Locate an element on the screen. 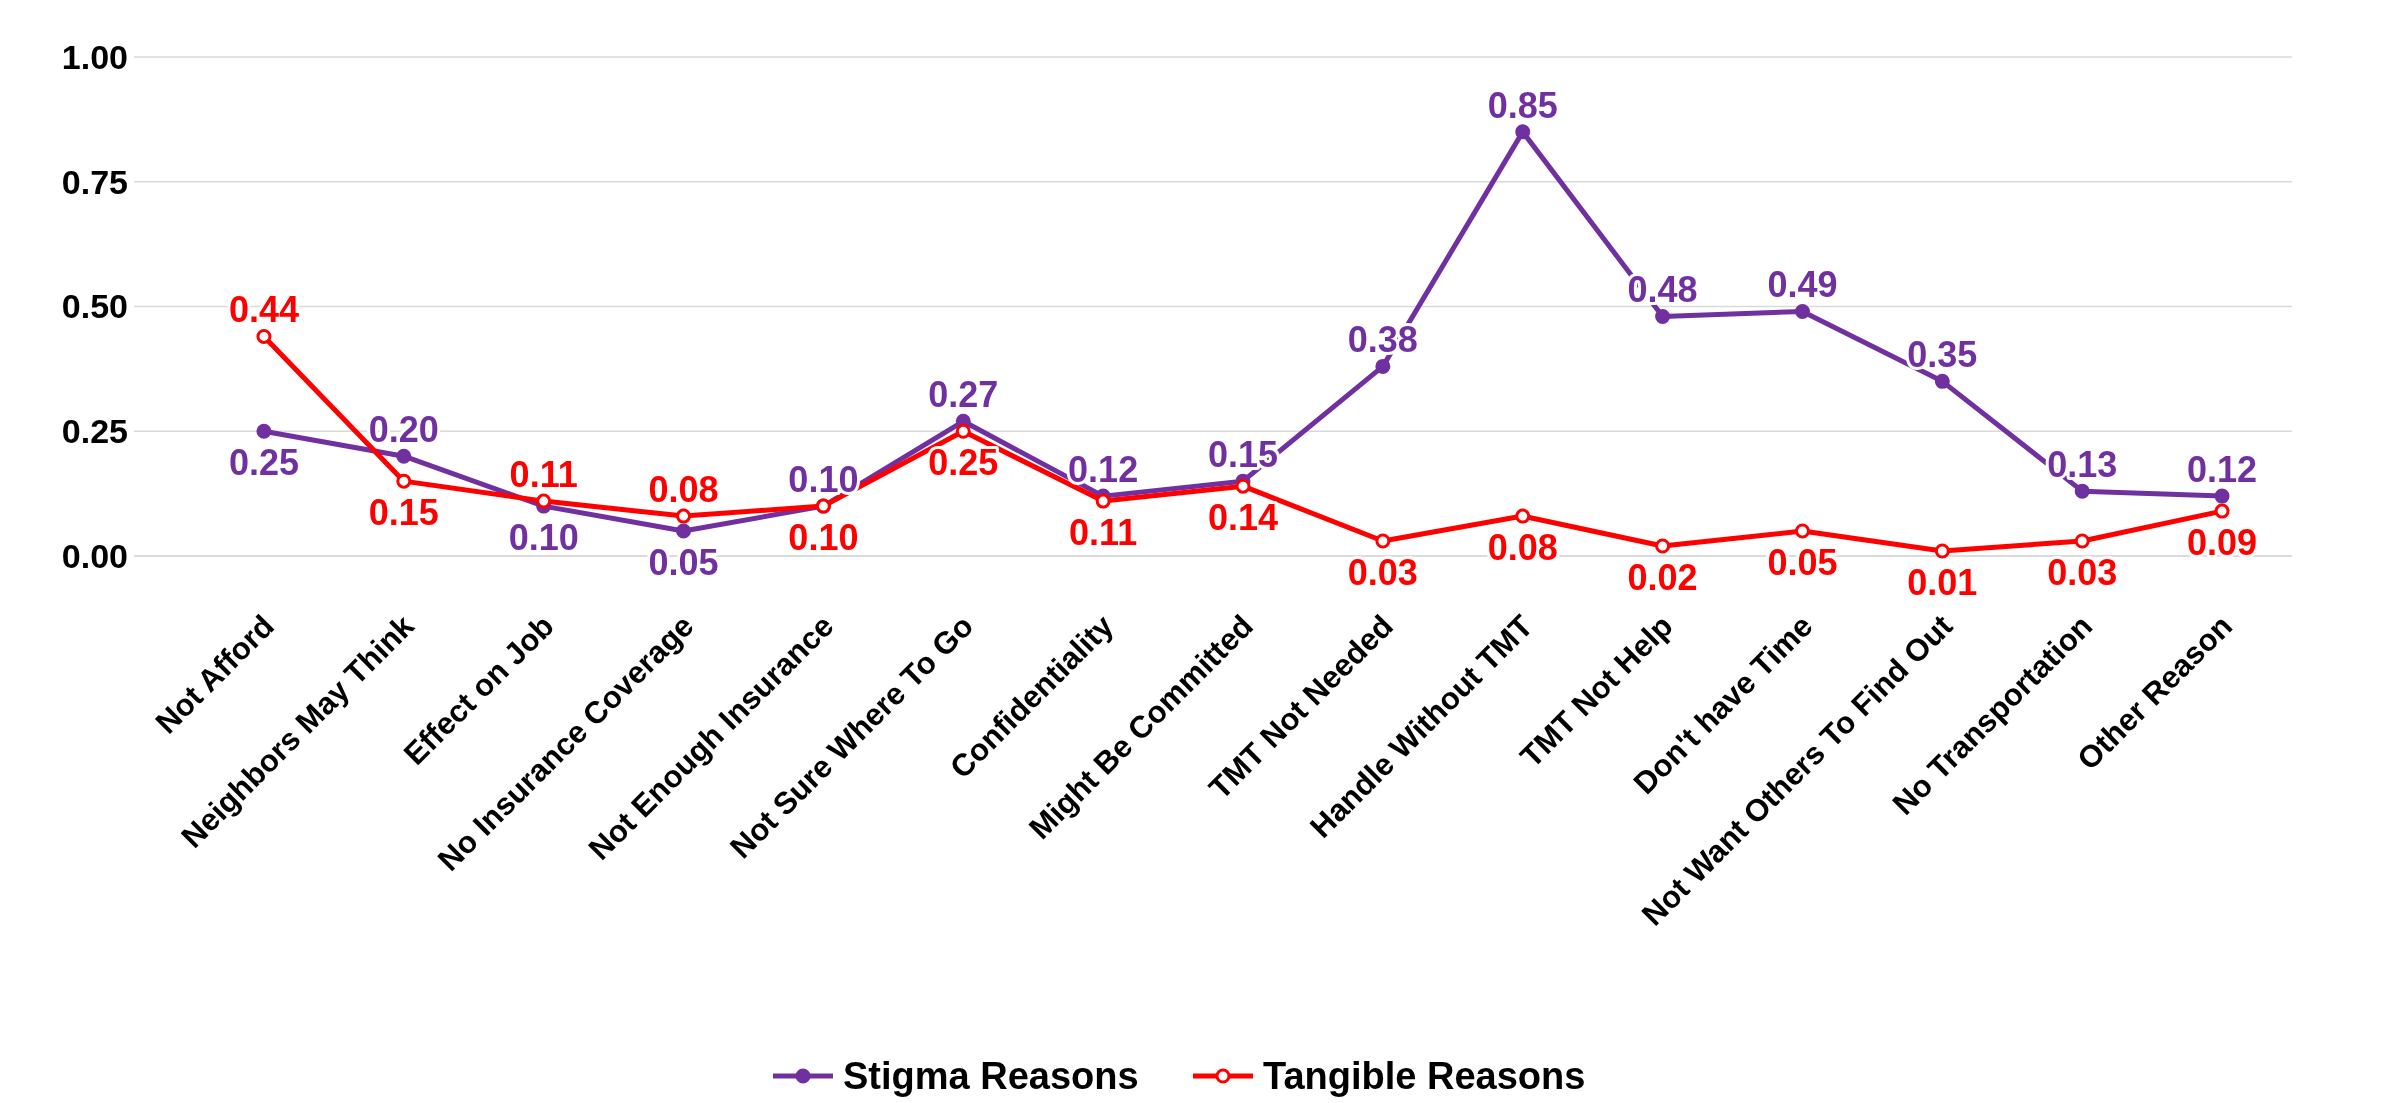  data-label: 0.27 is located at coordinates (963, 395).